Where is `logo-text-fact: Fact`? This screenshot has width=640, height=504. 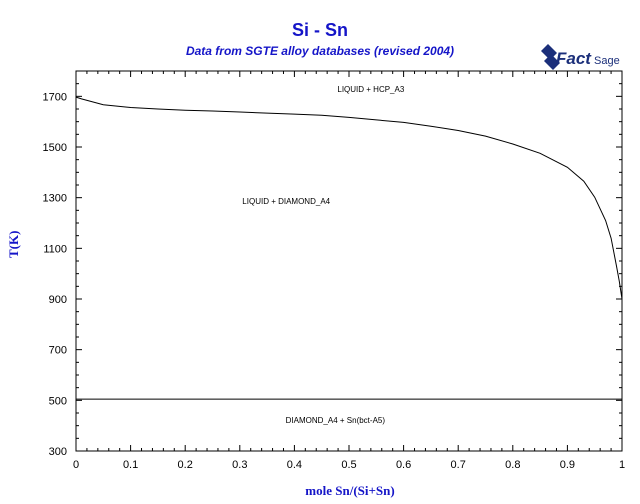
logo-text-fact: Fact is located at coordinates (574, 58).